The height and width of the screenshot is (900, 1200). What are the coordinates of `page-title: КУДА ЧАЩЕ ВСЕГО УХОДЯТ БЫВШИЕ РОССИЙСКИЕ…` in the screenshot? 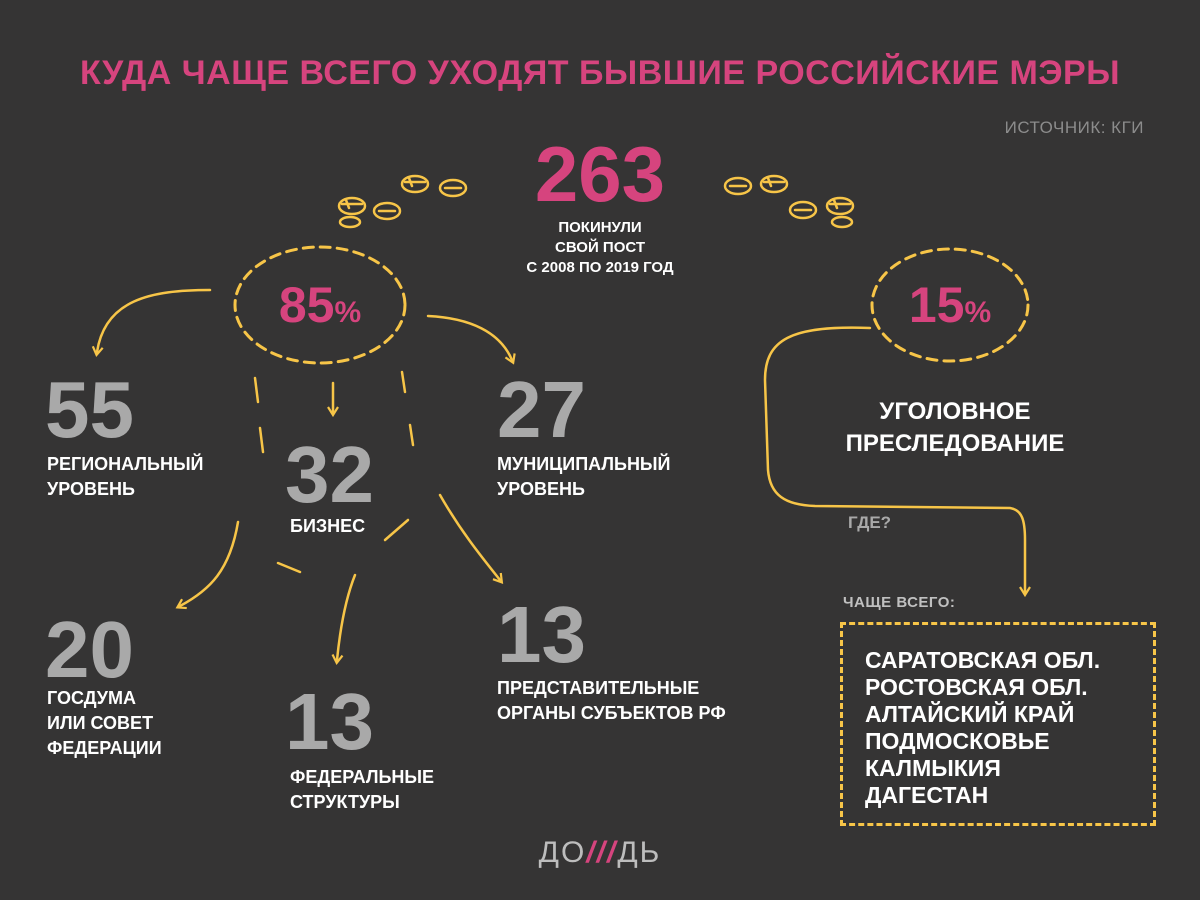 It's located at (600, 73).